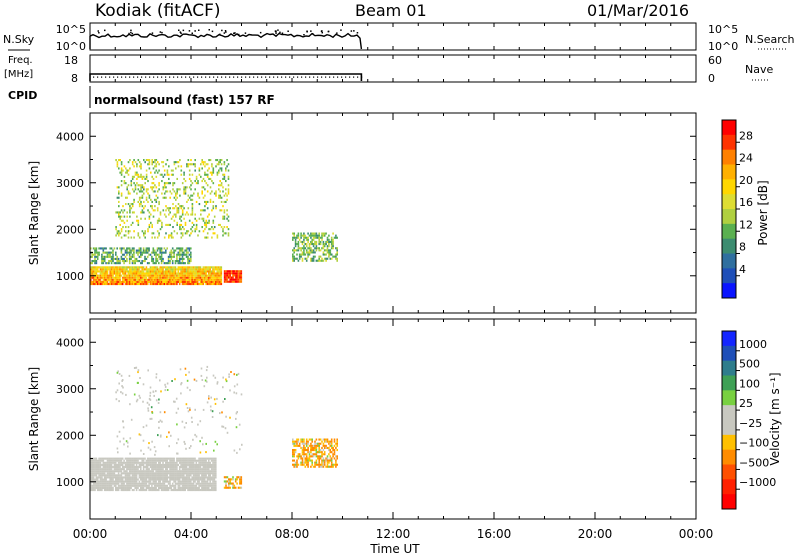 The height and width of the screenshot is (554, 800). Describe the element at coordinates (322, 32) in the screenshot. I see `noise-point` at that location.